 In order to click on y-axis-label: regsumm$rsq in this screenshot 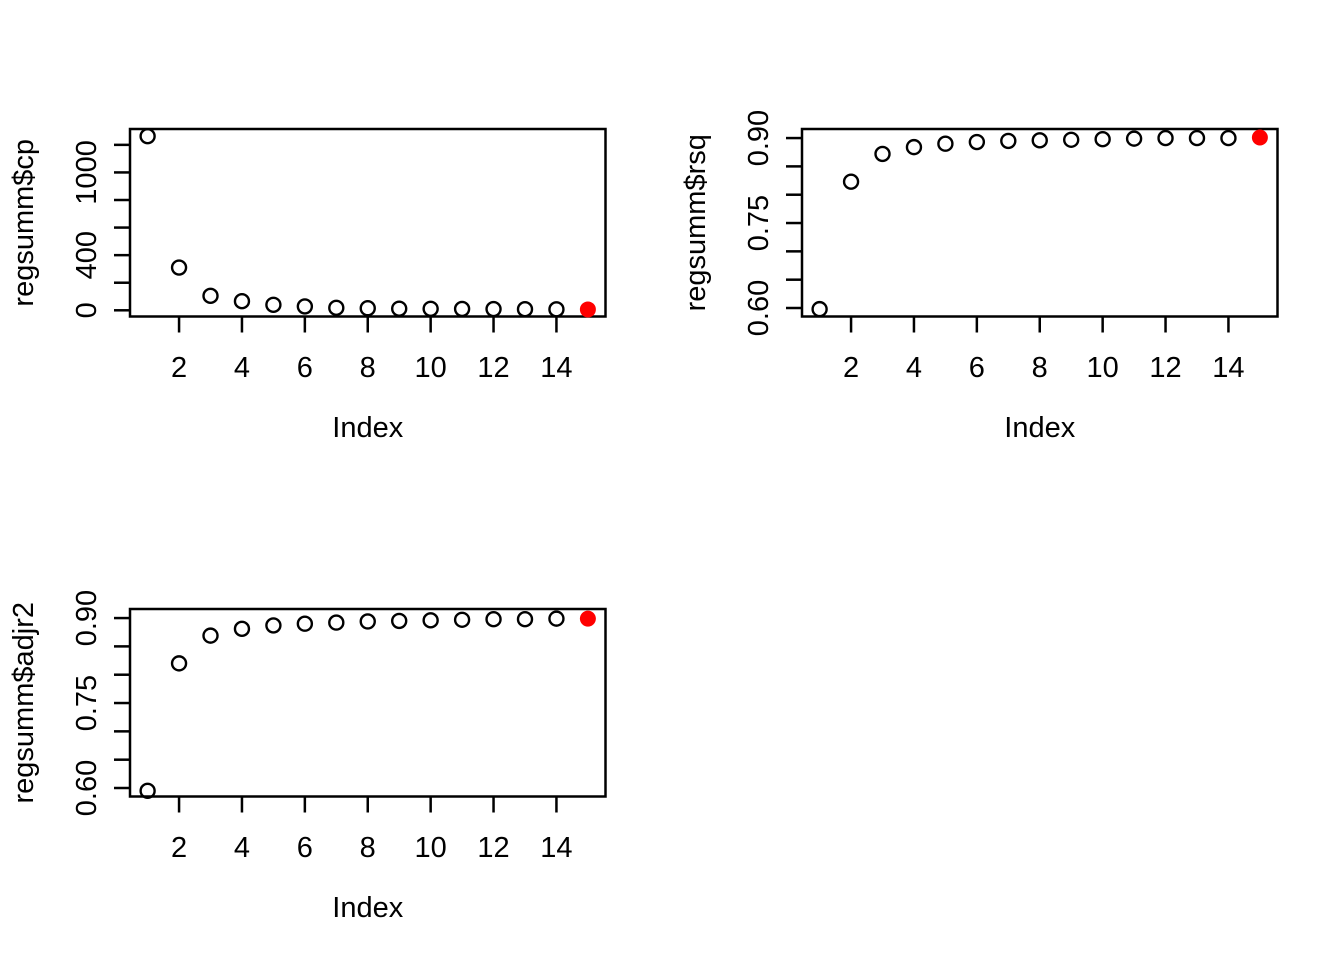, I will do `click(696, 222)`.